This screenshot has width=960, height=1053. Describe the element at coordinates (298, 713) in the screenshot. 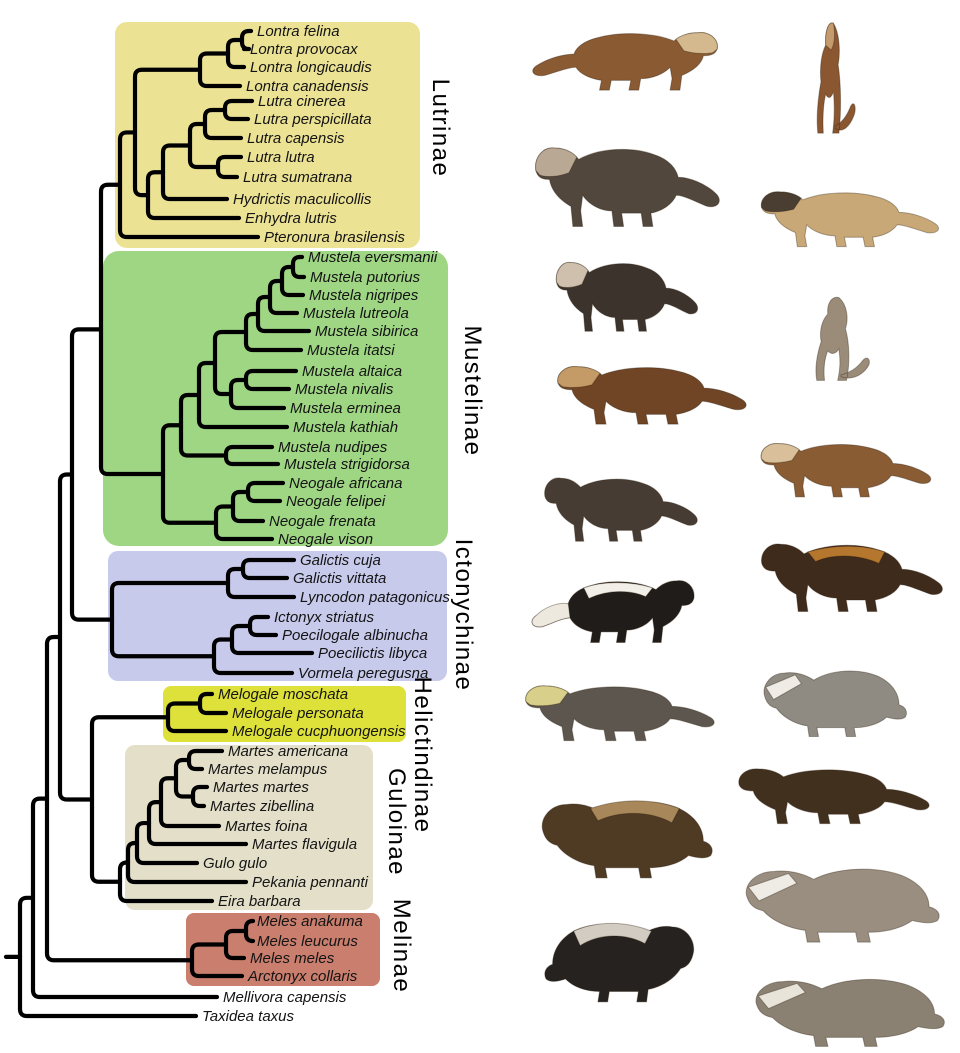

I see `species-label: Melogale personata` at that location.